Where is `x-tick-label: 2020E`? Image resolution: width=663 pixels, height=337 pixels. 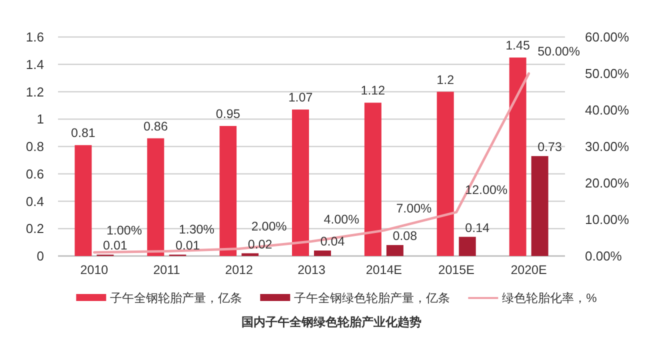 x-tick-label: 2020E is located at coordinates (528, 270).